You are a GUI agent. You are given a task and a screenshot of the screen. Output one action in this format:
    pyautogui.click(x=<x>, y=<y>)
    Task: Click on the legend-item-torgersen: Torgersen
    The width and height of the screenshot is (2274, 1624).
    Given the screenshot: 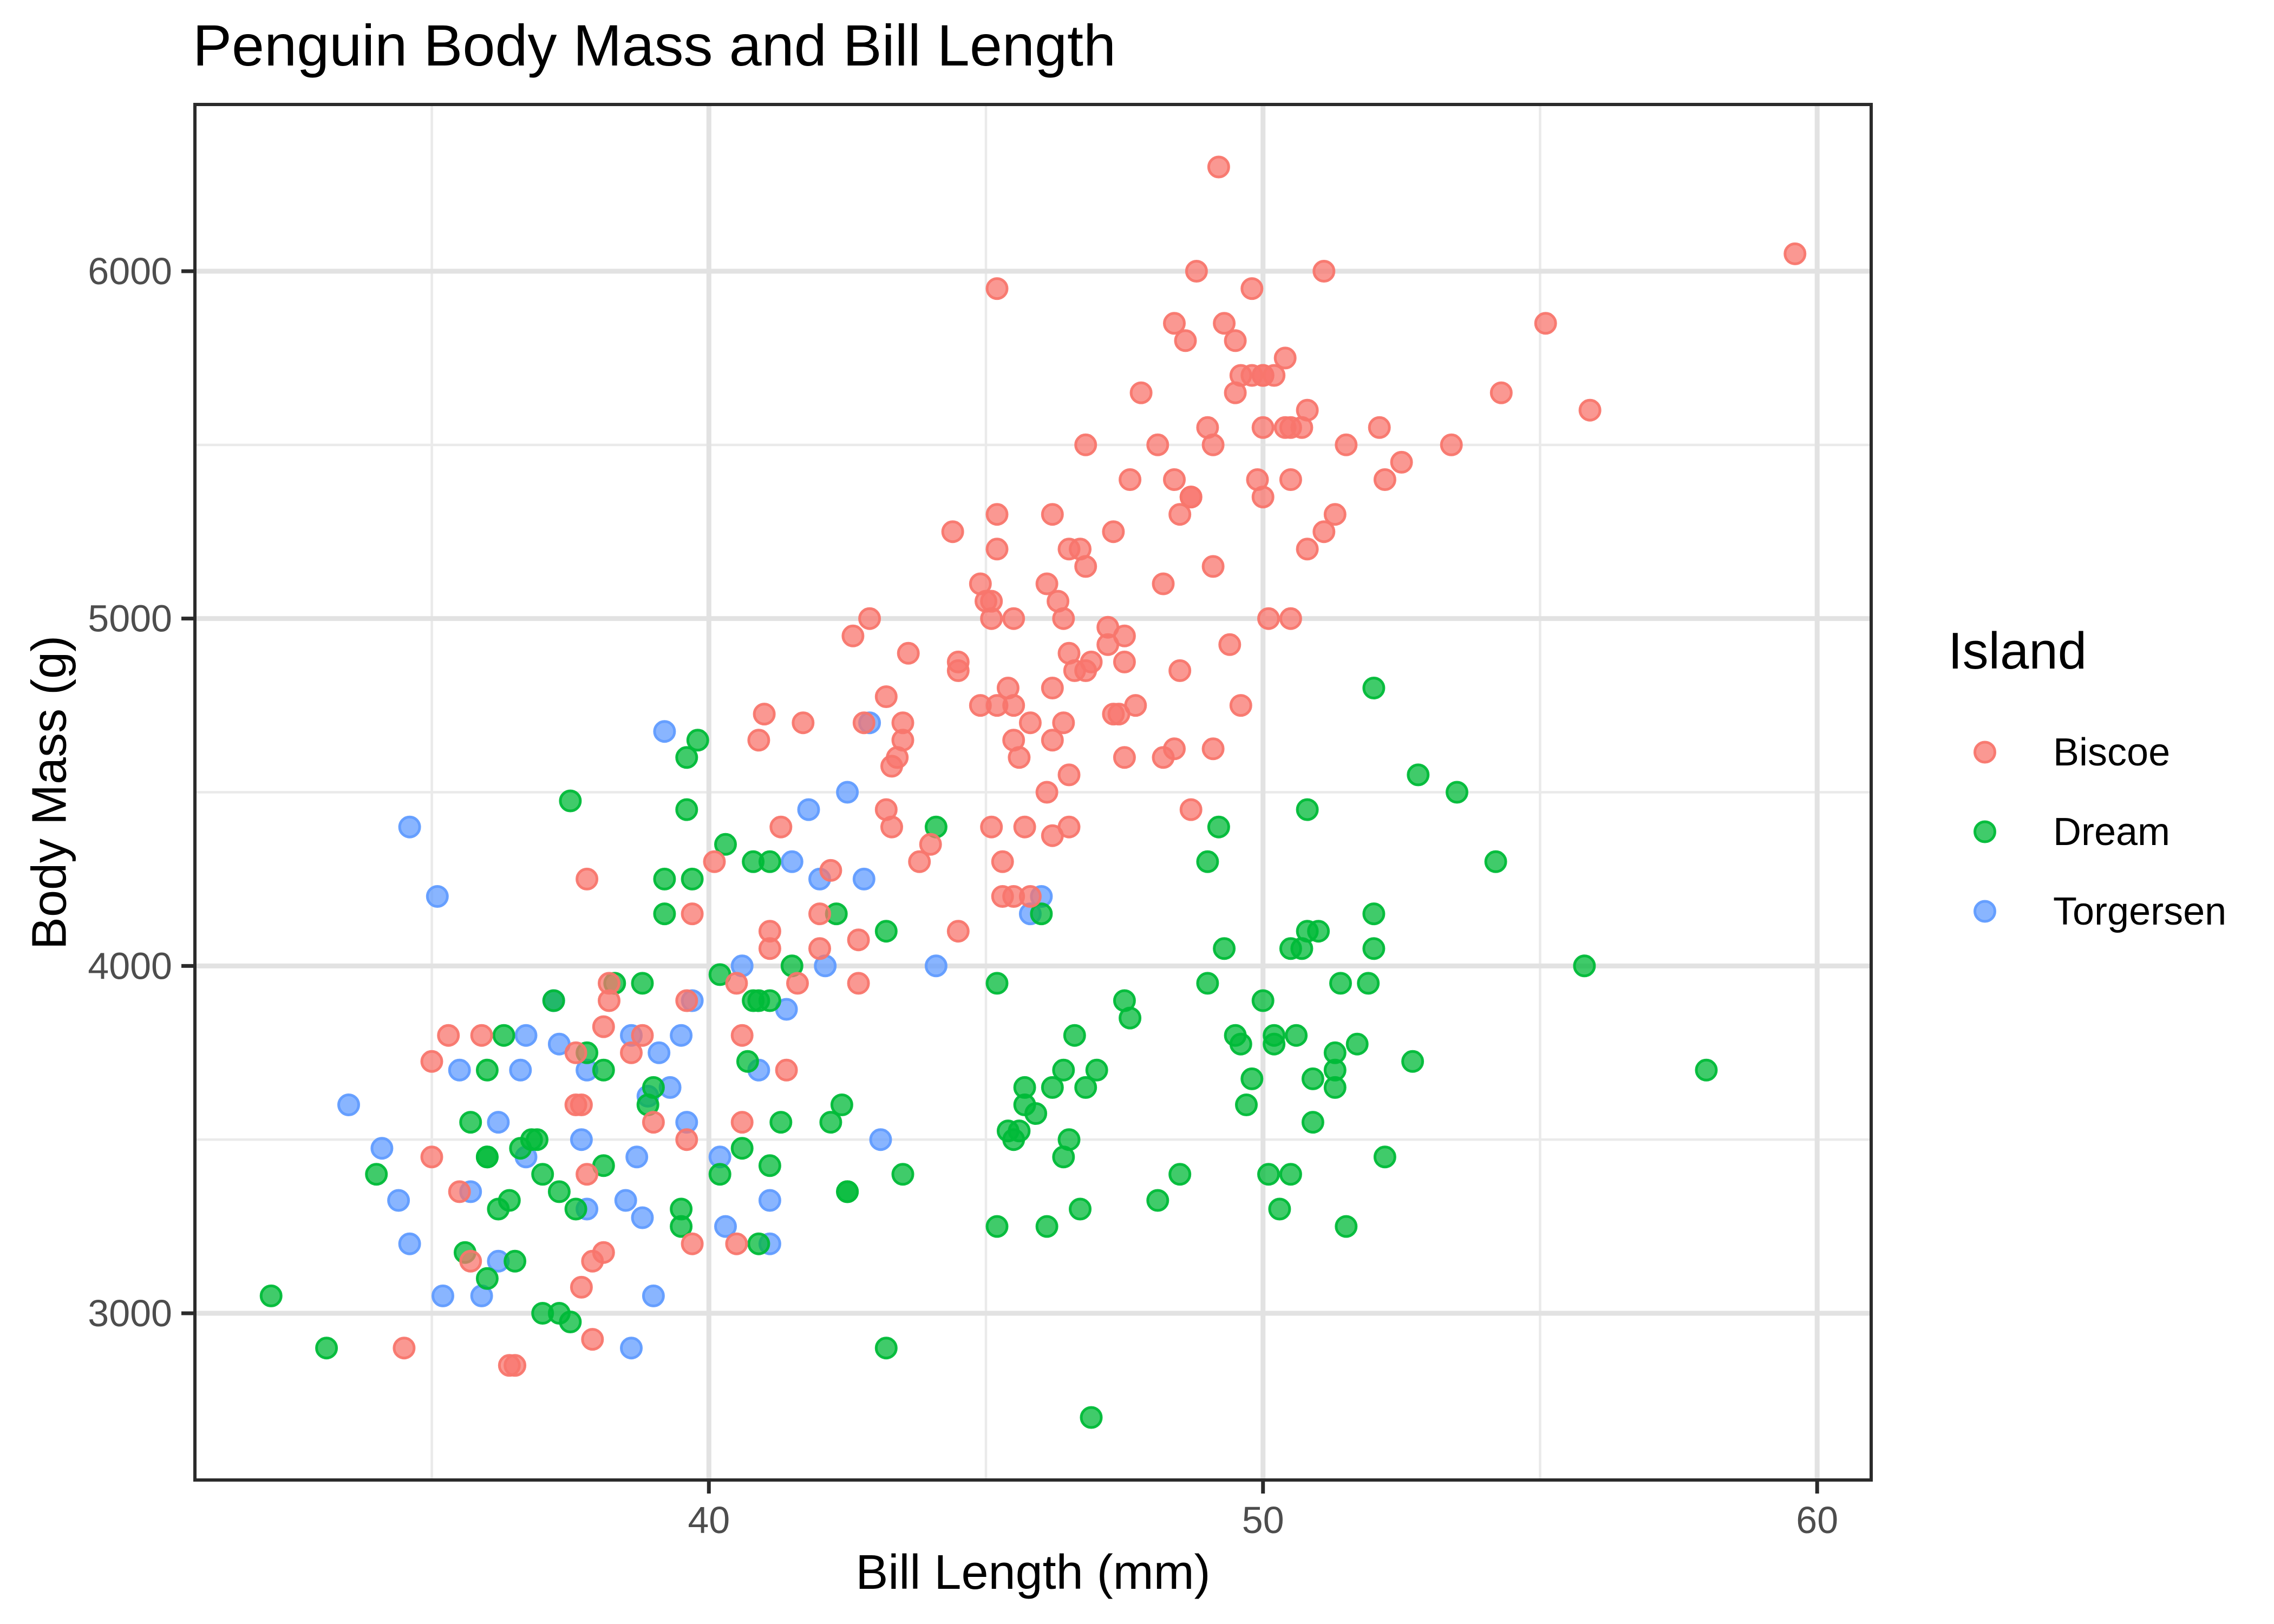 What is the action you would take?
    pyautogui.click(x=2087, y=912)
    